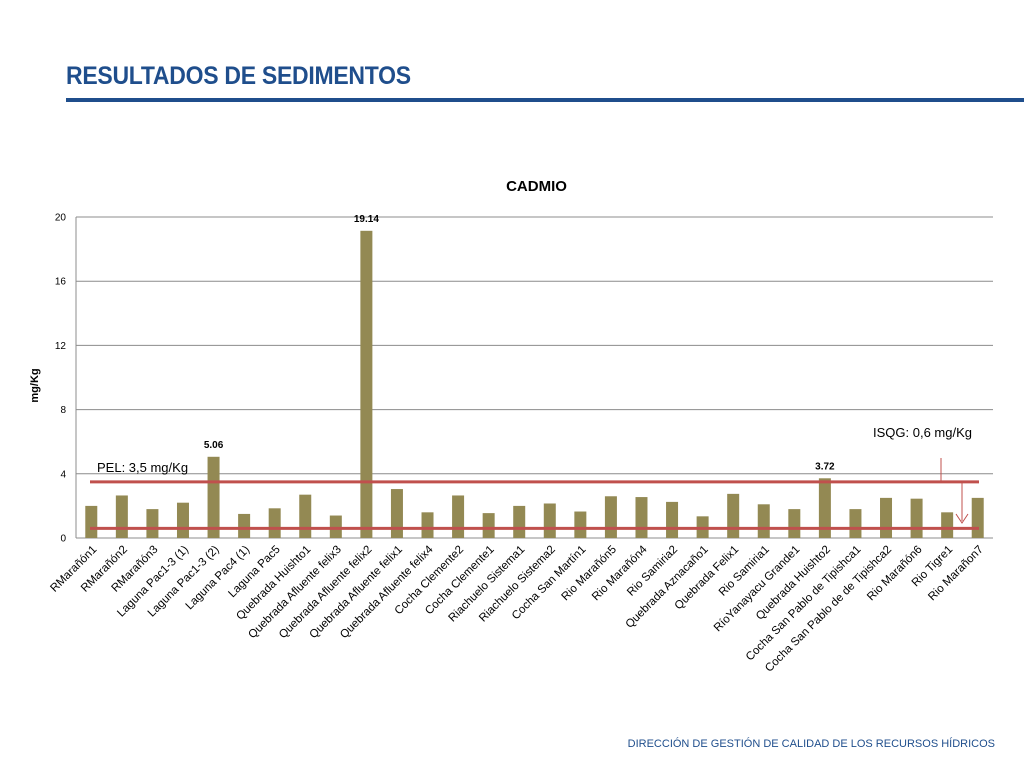 The image size is (1024, 768). What do you see at coordinates (63, 410) in the screenshot?
I see `y-tick-label: 8` at bounding box center [63, 410].